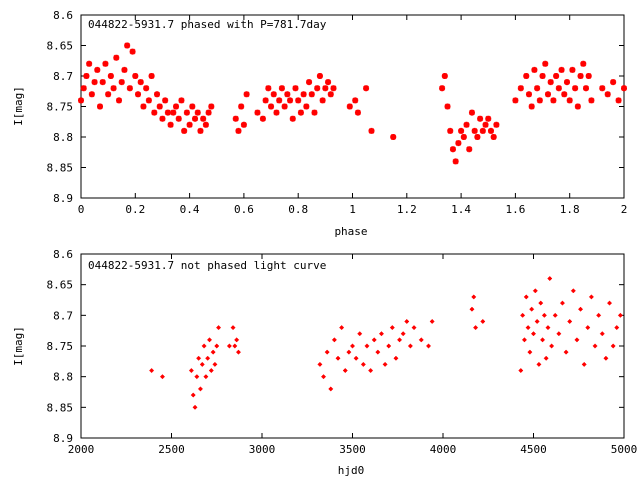 This screenshot has height=480, width=640. Describe the element at coordinates (81, 449) in the screenshot. I see `unphased-x-tick-label: 2000` at that location.